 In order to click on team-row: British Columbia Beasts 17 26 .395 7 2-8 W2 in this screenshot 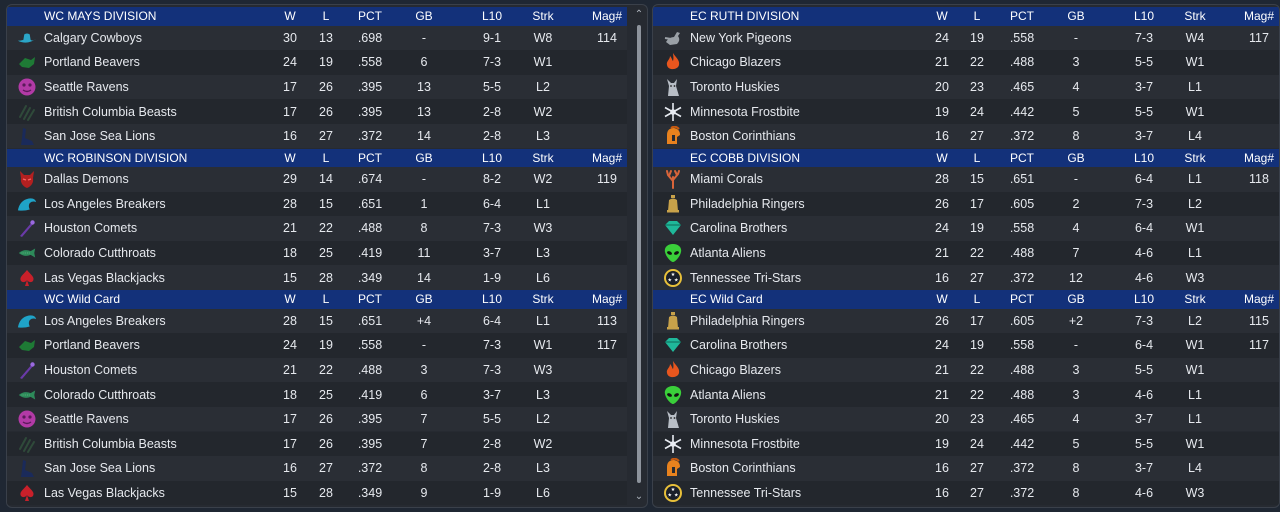, I will do `click(317, 444)`.